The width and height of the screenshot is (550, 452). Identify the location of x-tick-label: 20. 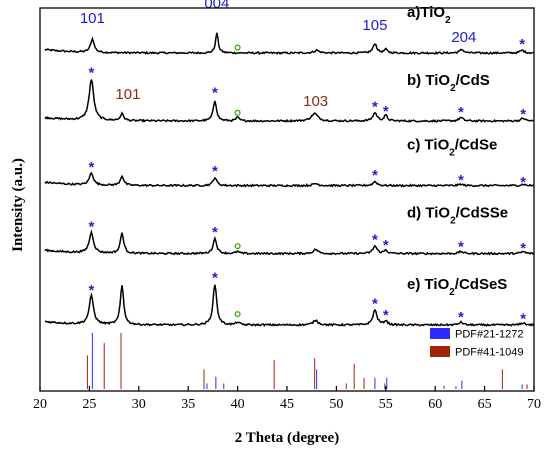
(40, 404).